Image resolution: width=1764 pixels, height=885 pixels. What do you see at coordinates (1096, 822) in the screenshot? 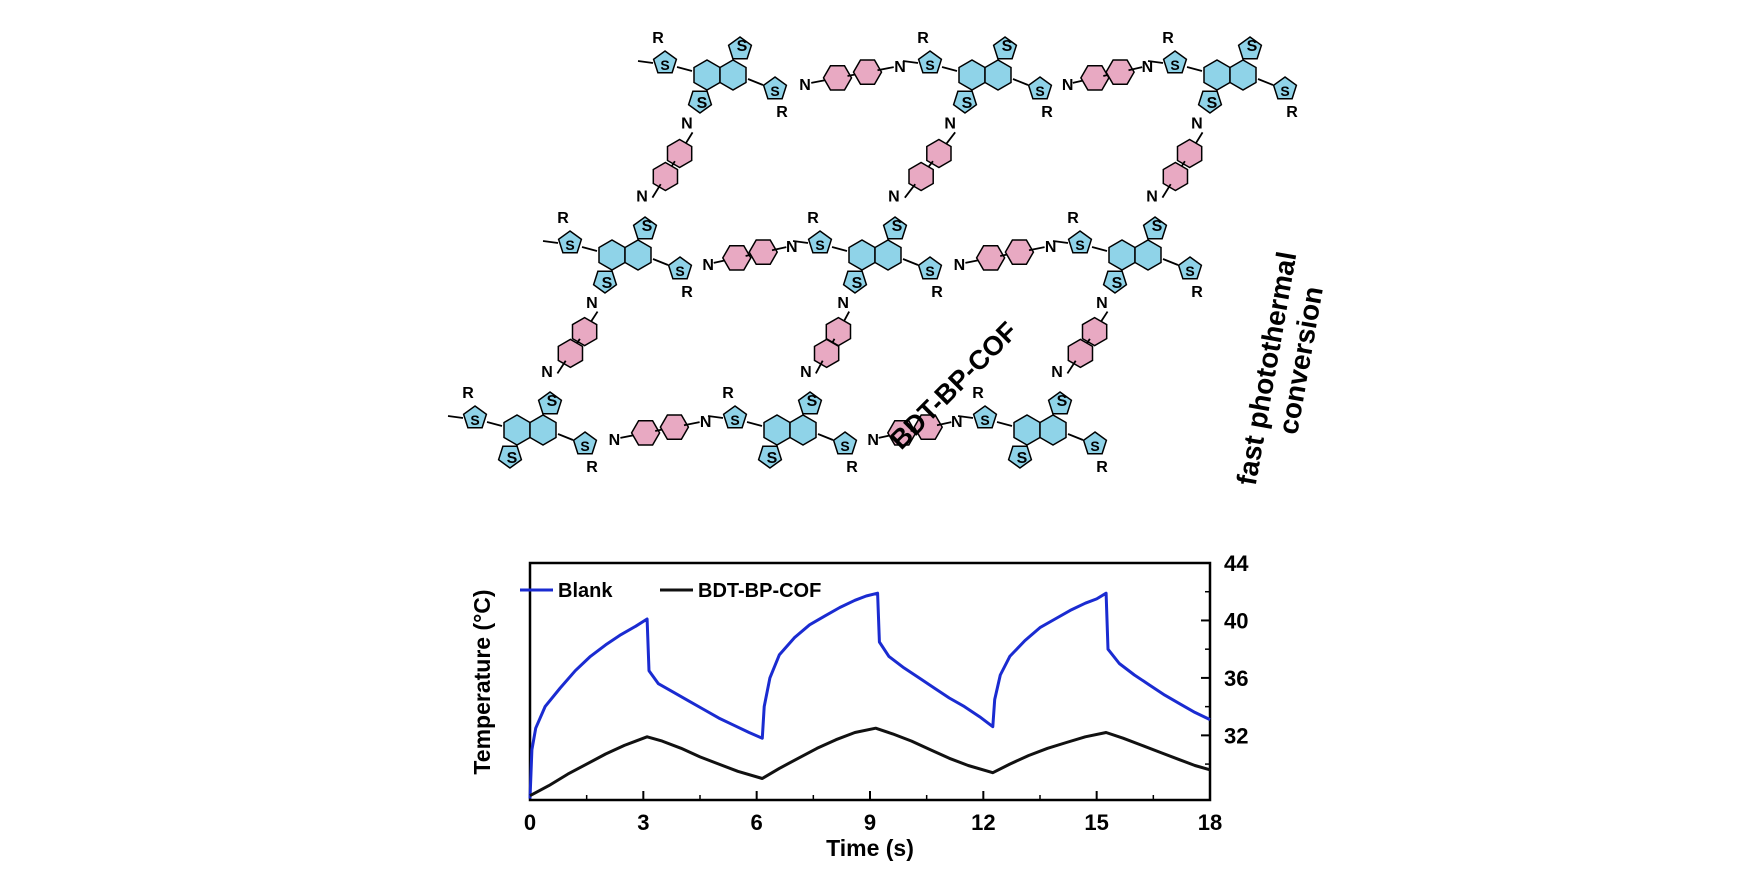
I see `x-tick-label: 15` at bounding box center [1096, 822].